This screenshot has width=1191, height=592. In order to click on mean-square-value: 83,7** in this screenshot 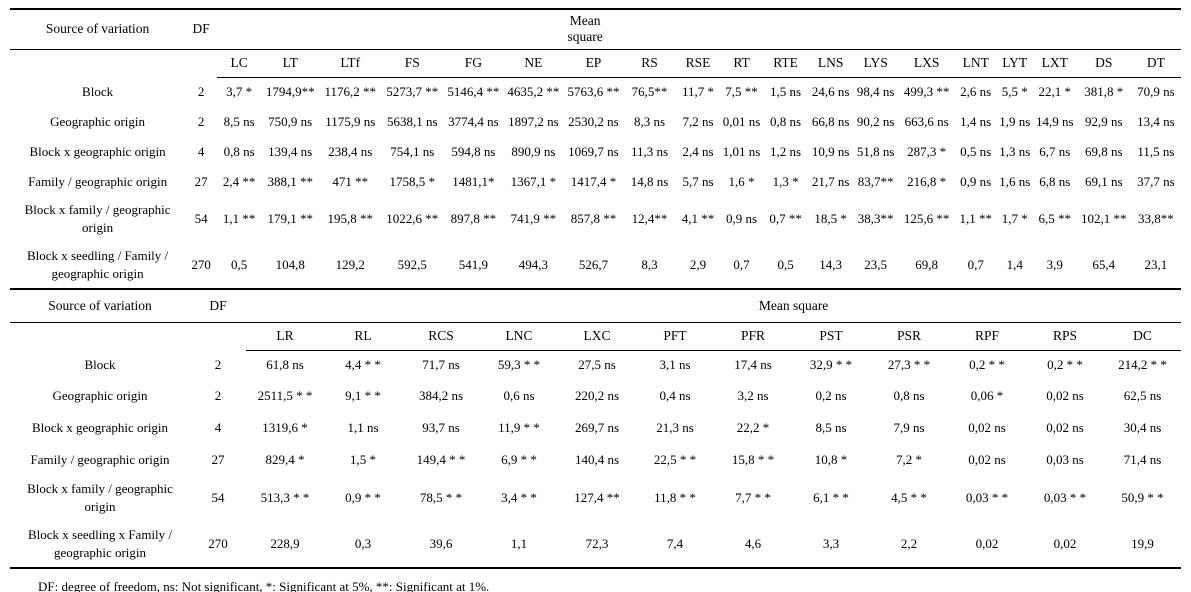, I will do `click(875, 181)`.